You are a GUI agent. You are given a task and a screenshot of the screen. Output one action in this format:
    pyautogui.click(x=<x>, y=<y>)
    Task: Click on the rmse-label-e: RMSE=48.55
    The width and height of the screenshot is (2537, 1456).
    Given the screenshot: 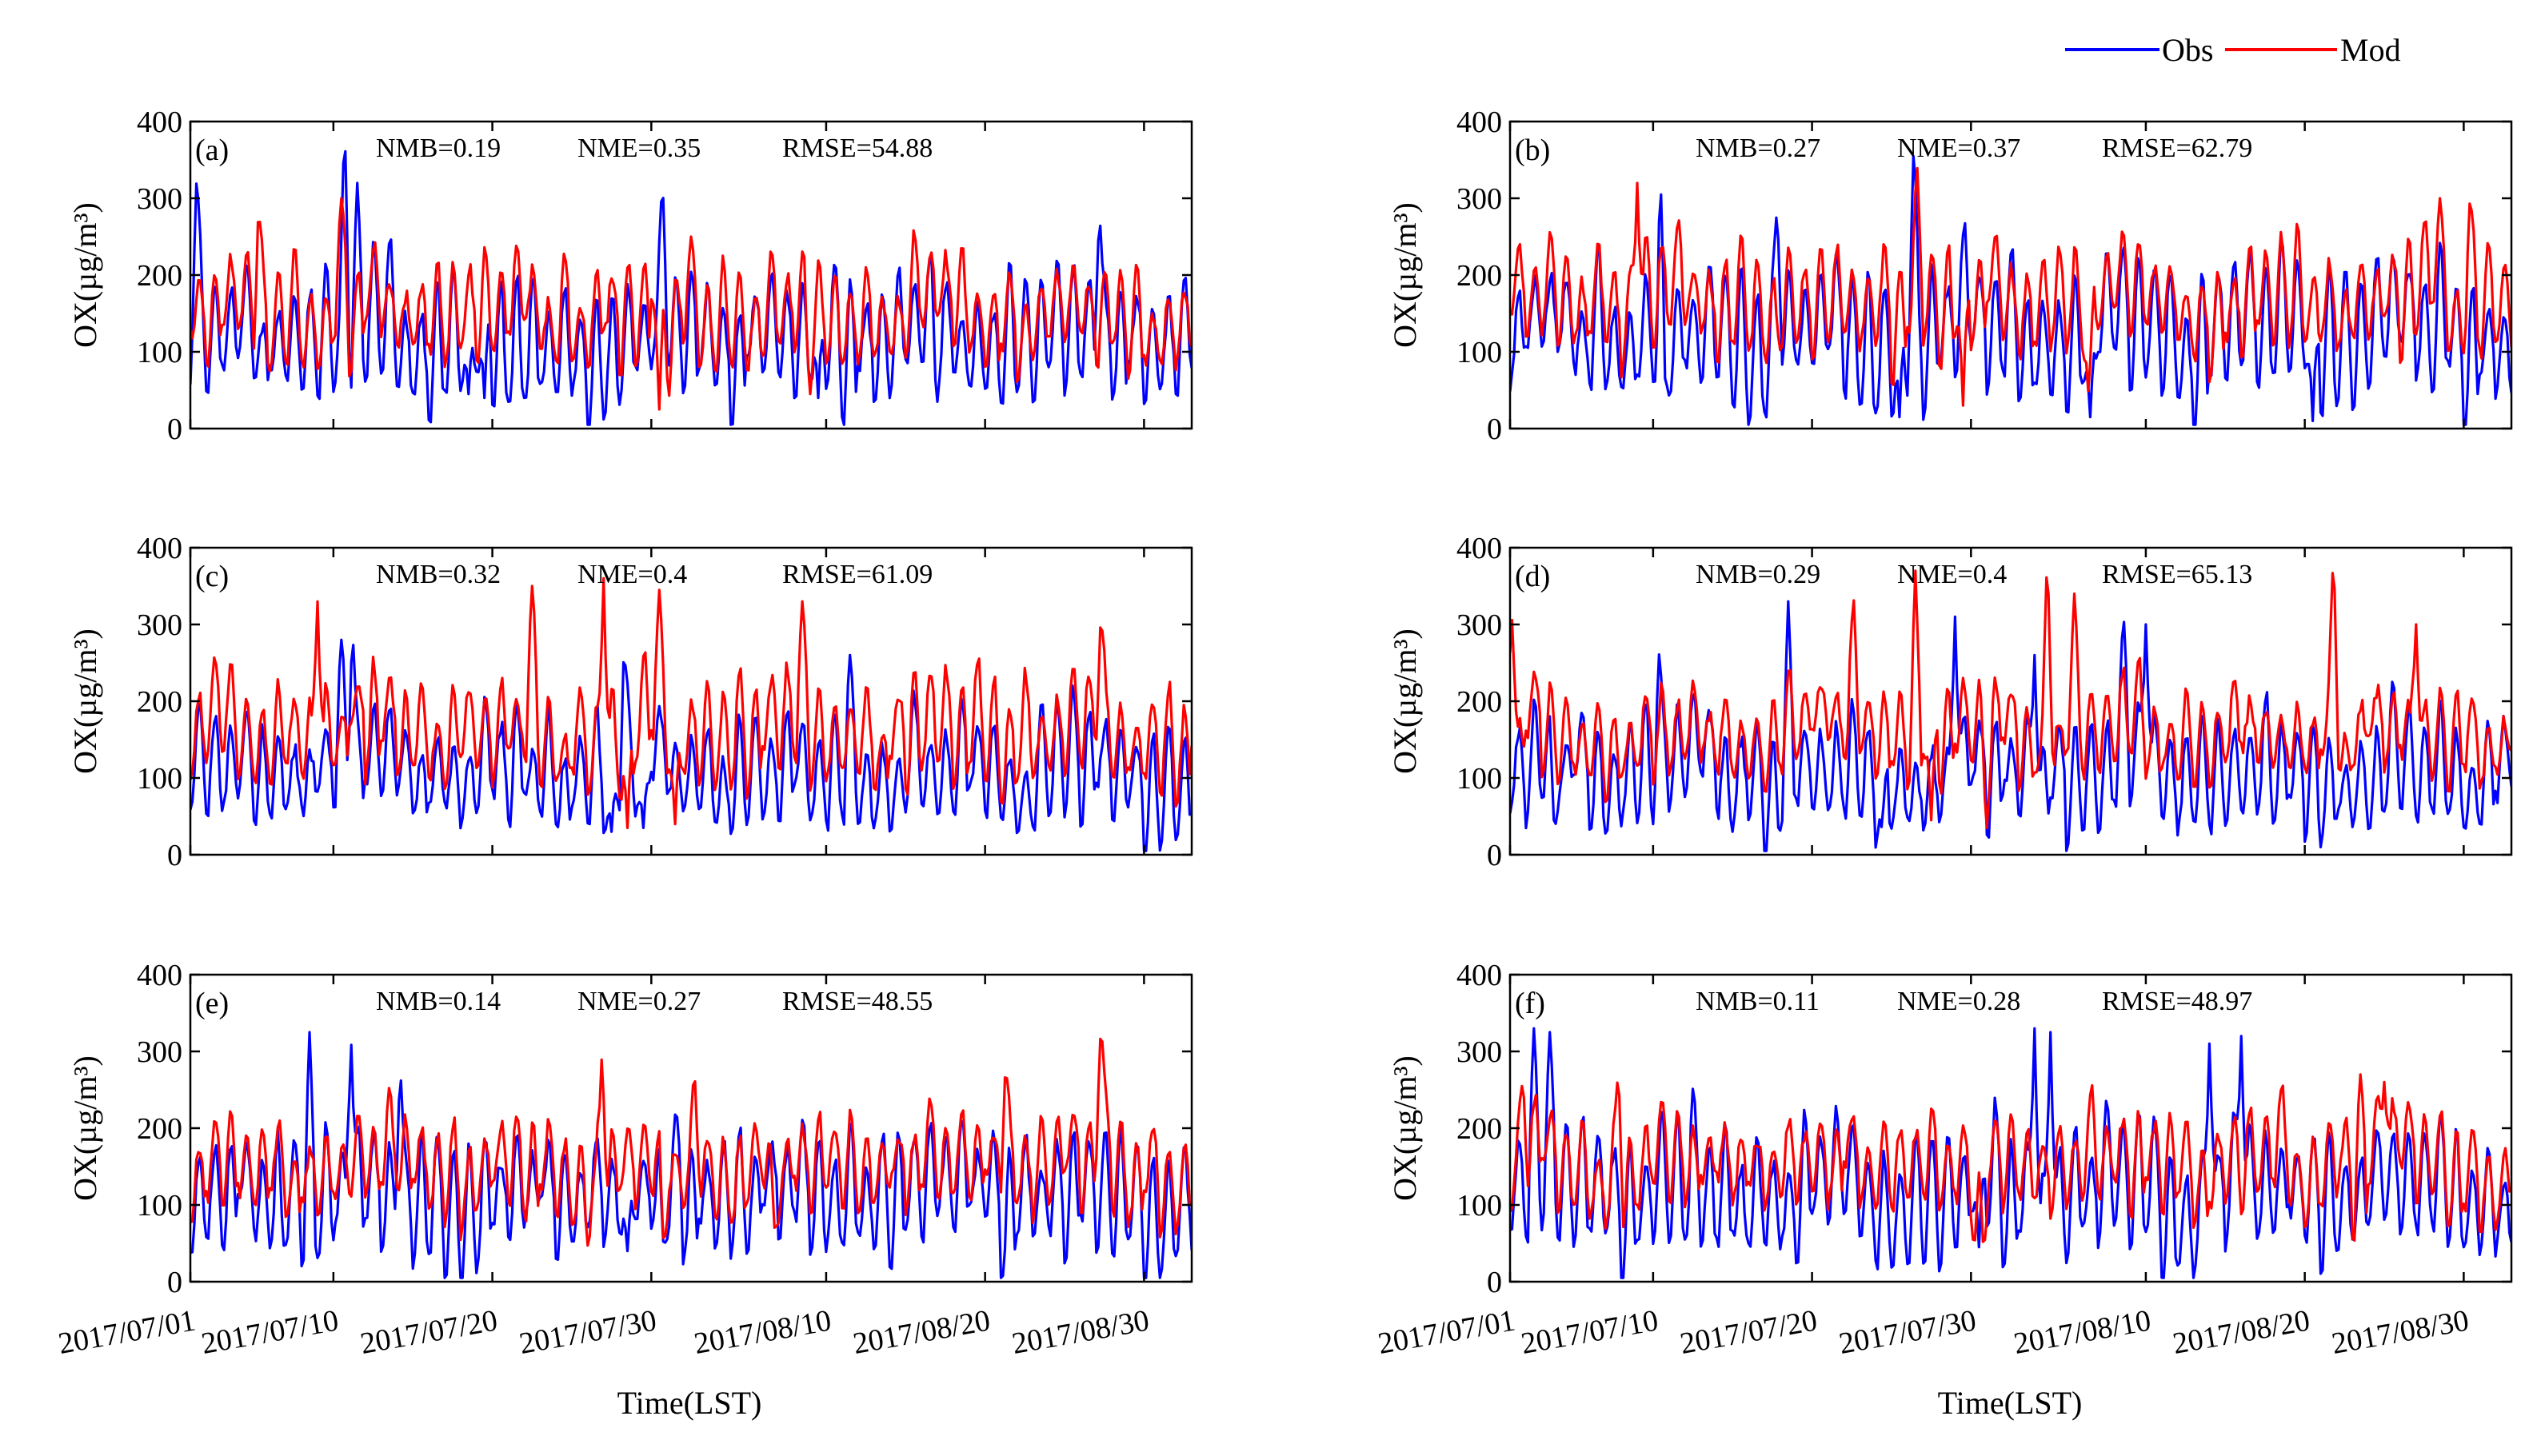 What is the action you would take?
    pyautogui.click(x=858, y=1001)
    